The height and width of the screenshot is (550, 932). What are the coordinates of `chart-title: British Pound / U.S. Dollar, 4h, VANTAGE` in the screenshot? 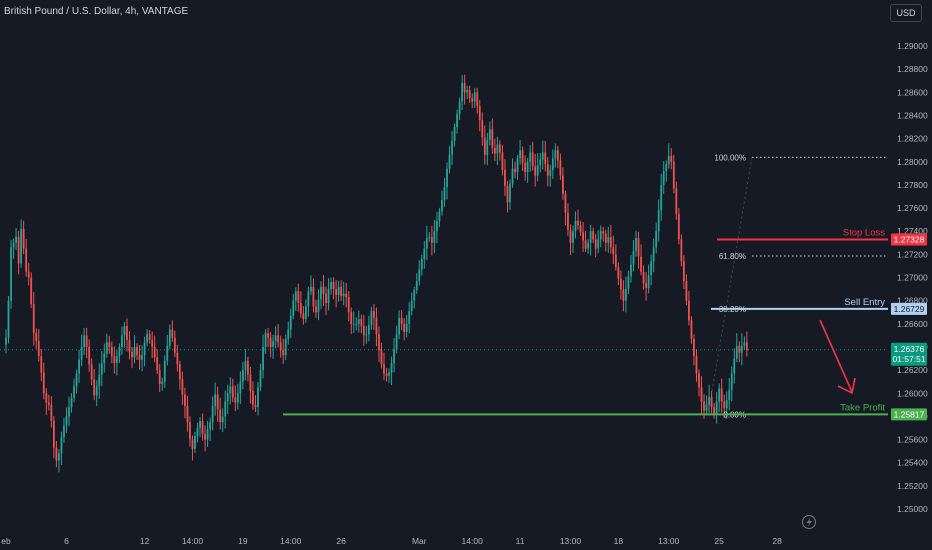 It's located at (96, 11).